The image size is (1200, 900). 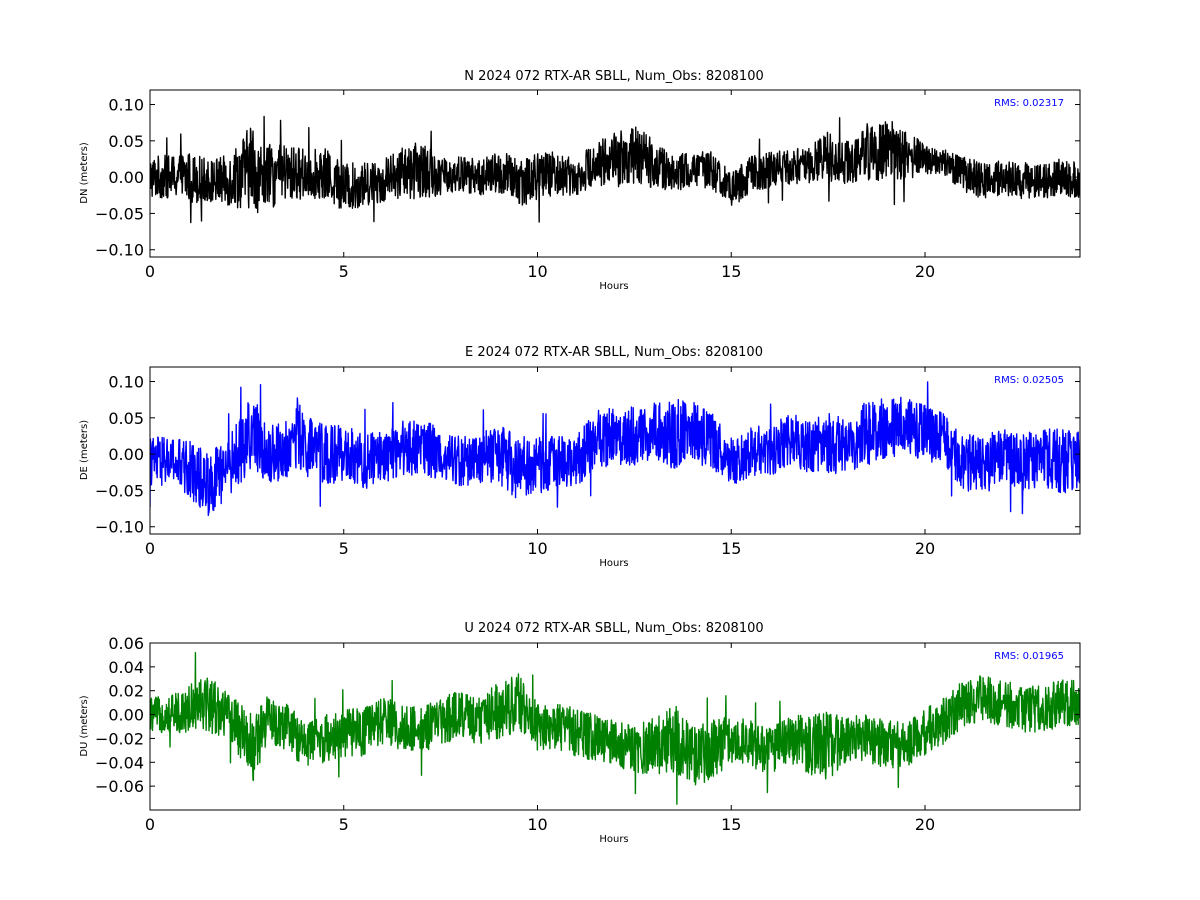 What do you see at coordinates (119, 786) in the screenshot?
I see `y-tick-label: −0.06` at bounding box center [119, 786].